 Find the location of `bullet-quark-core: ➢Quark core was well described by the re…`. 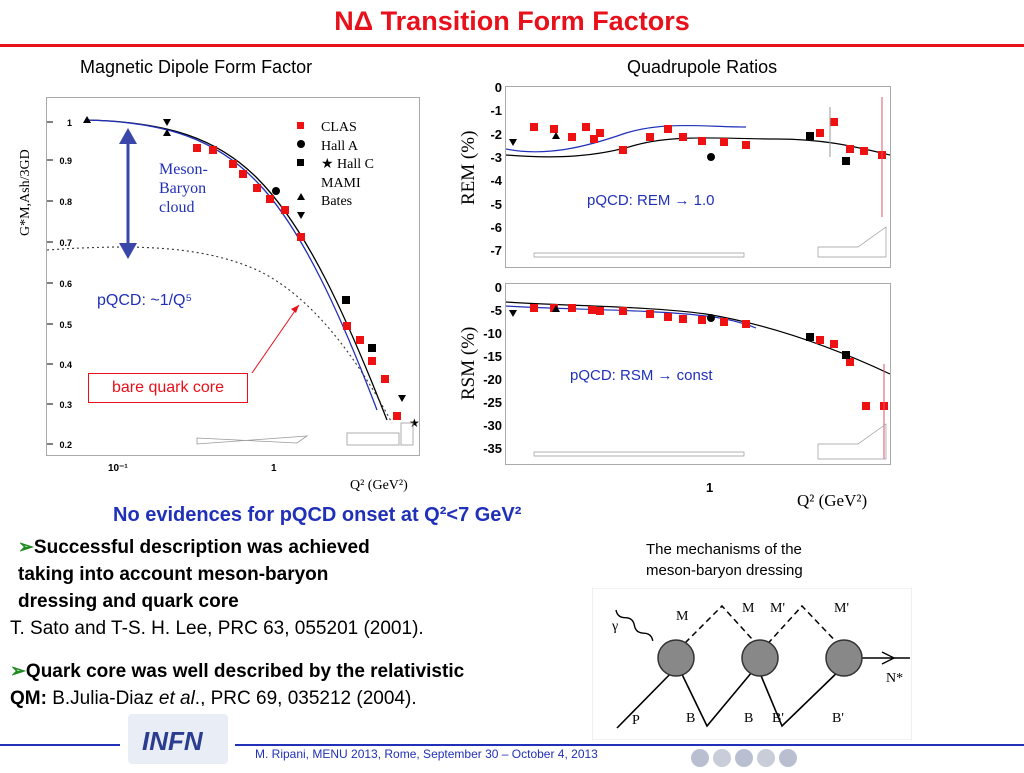

bullet-quark-core: ➢Quark core was well described by the re… is located at coordinates (237, 685).